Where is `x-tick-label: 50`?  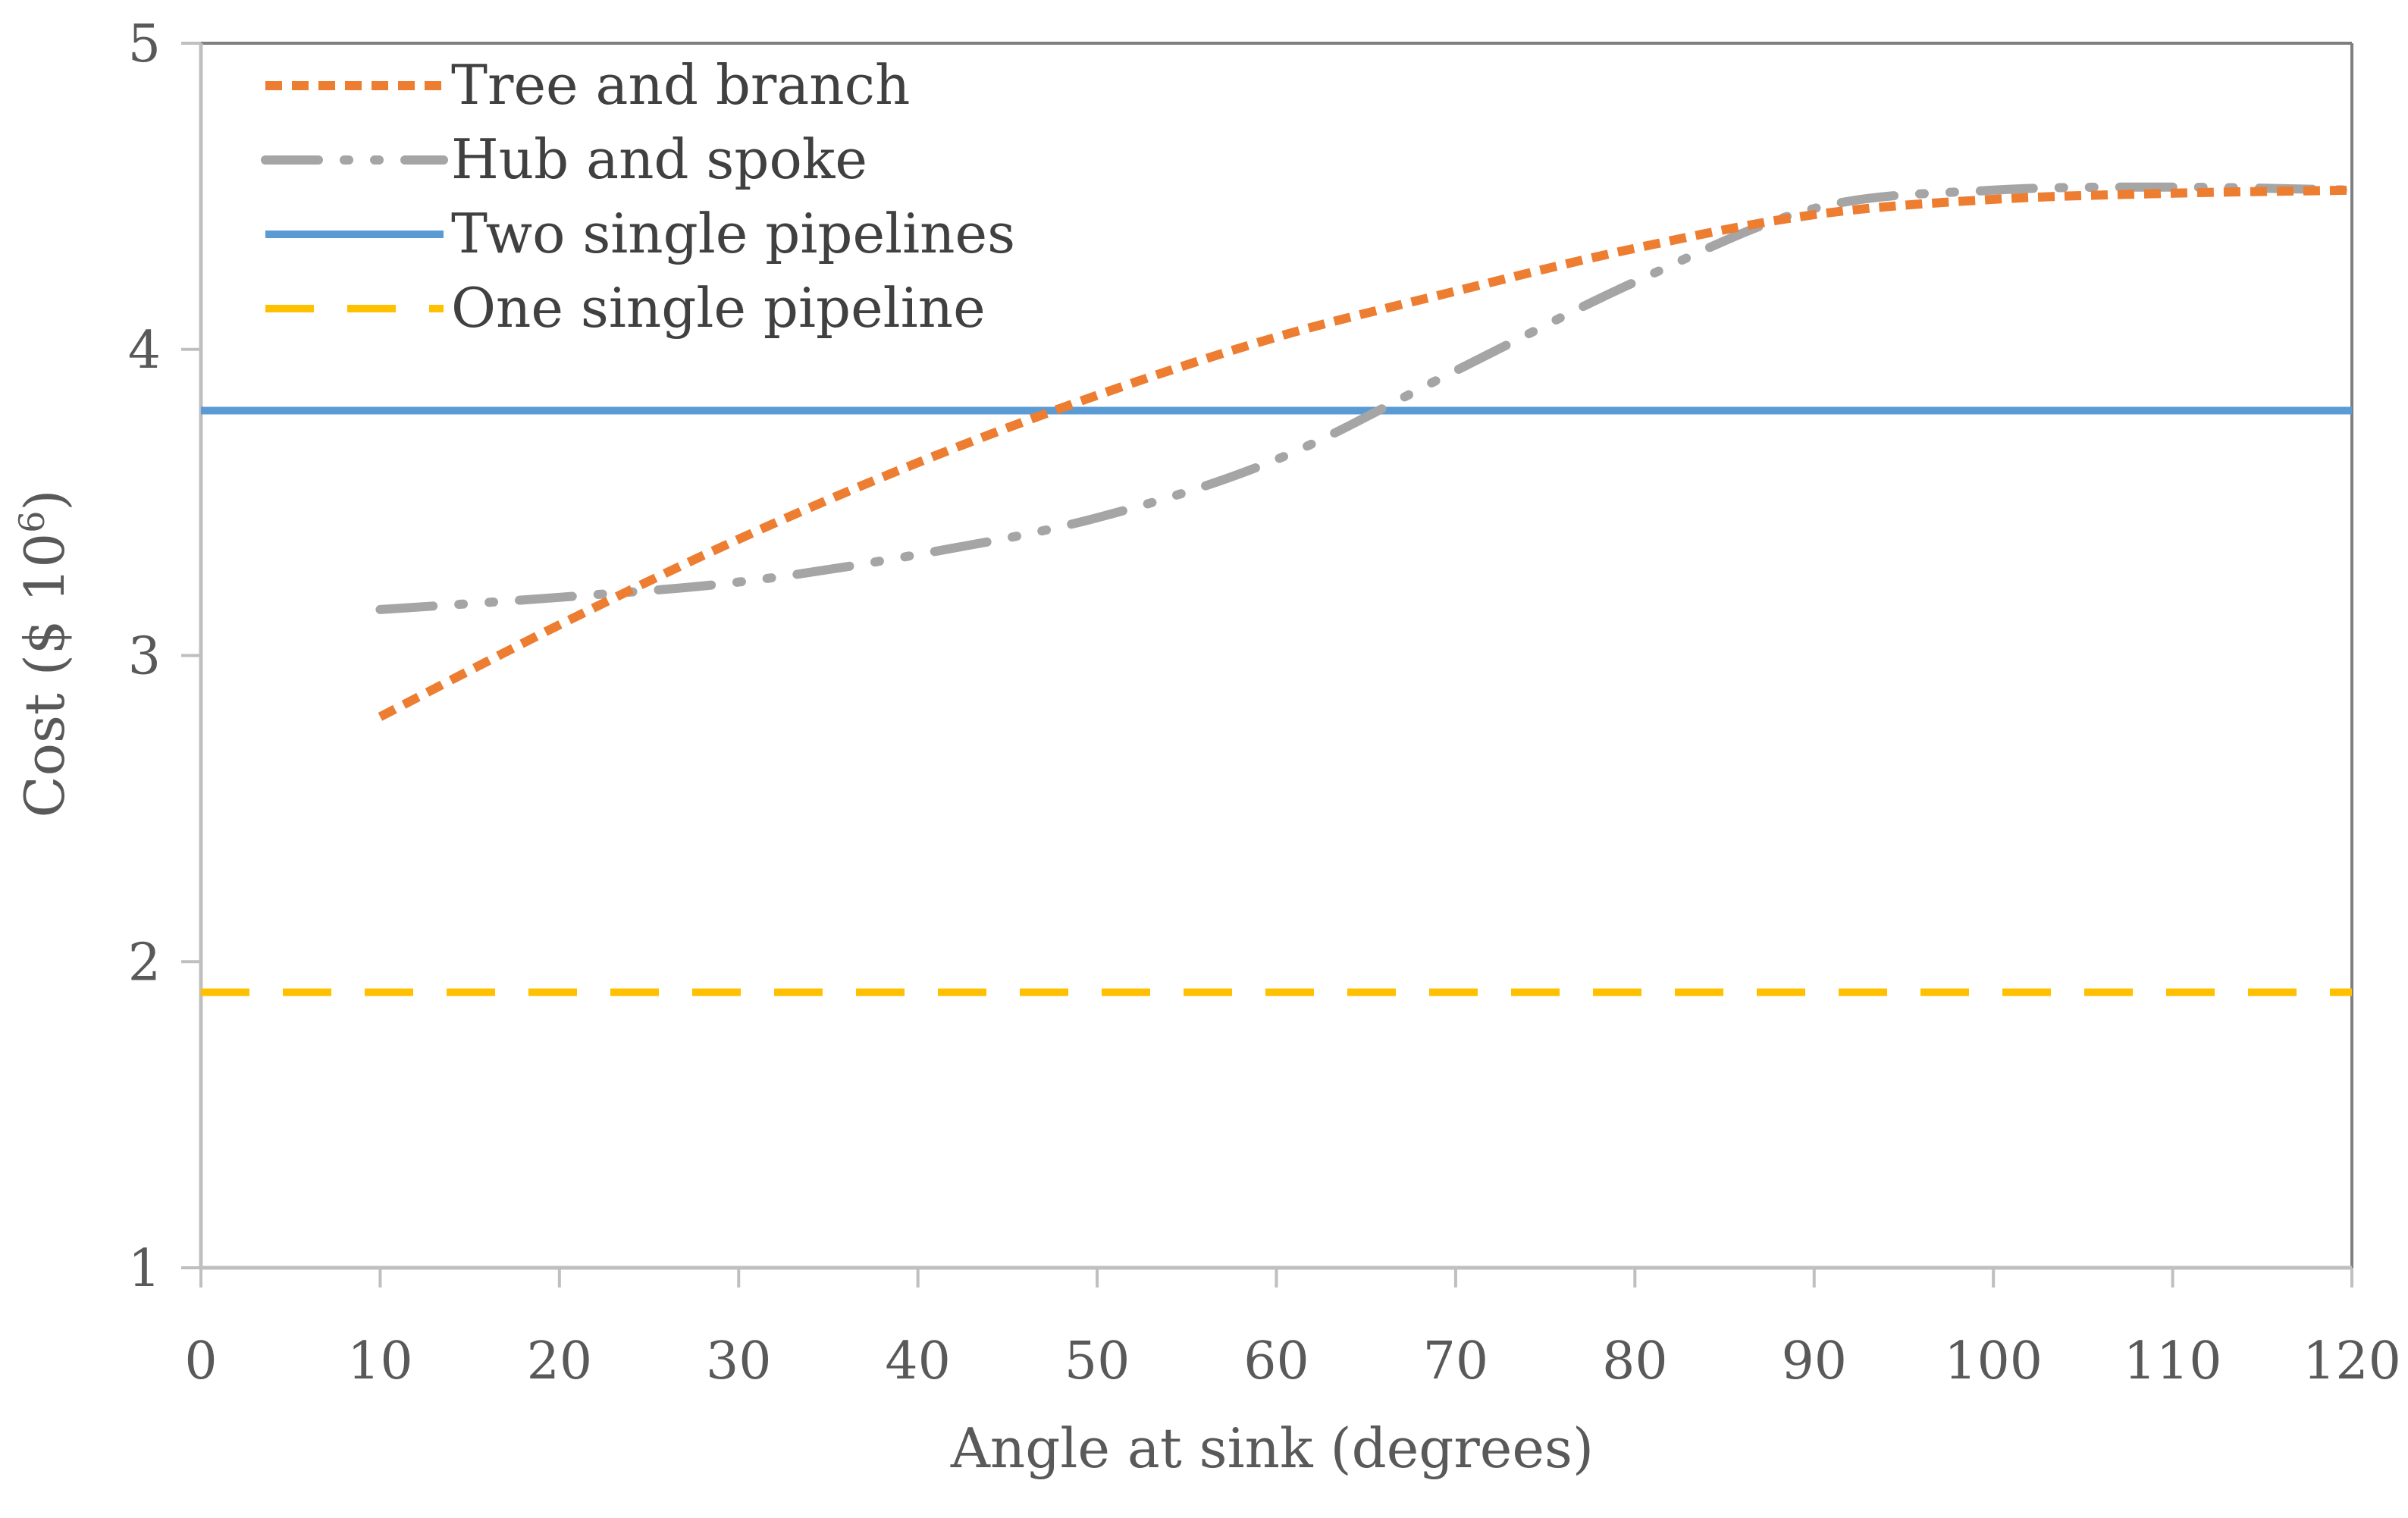 x-tick-label: 50 is located at coordinates (1097, 1361).